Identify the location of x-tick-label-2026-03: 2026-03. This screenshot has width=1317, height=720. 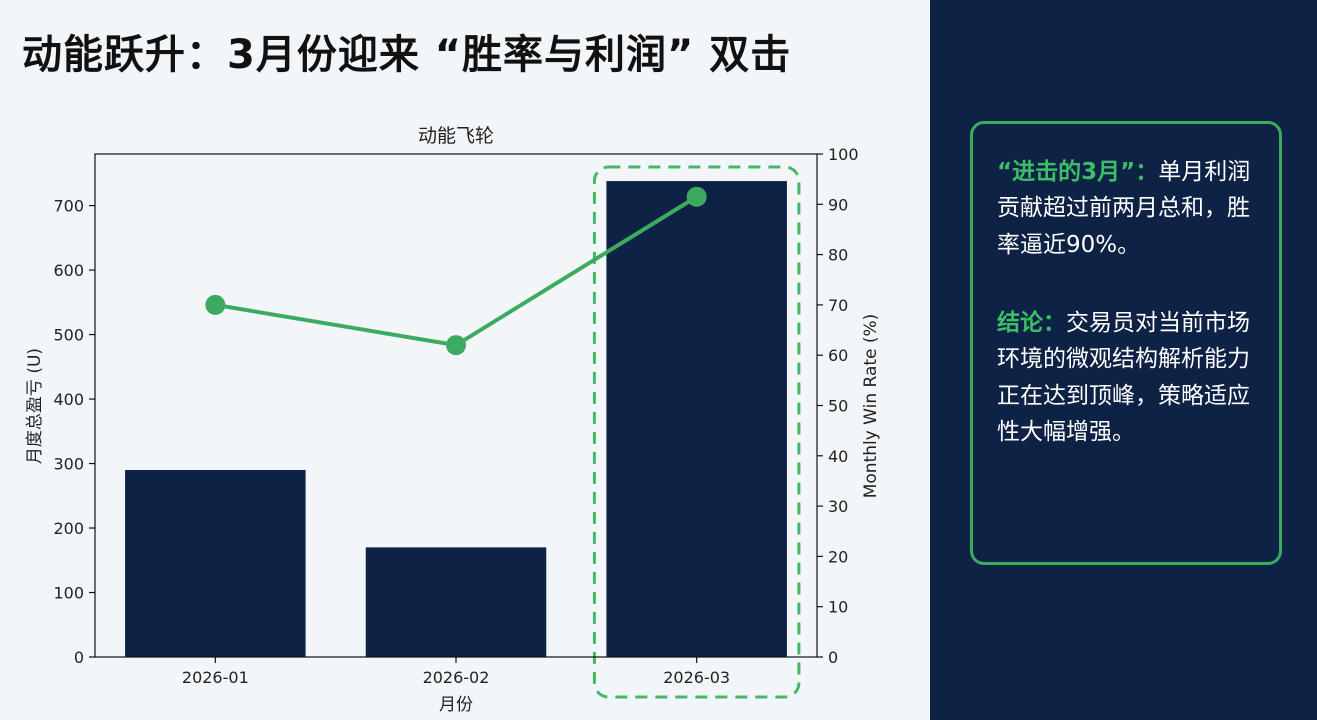
(696, 677).